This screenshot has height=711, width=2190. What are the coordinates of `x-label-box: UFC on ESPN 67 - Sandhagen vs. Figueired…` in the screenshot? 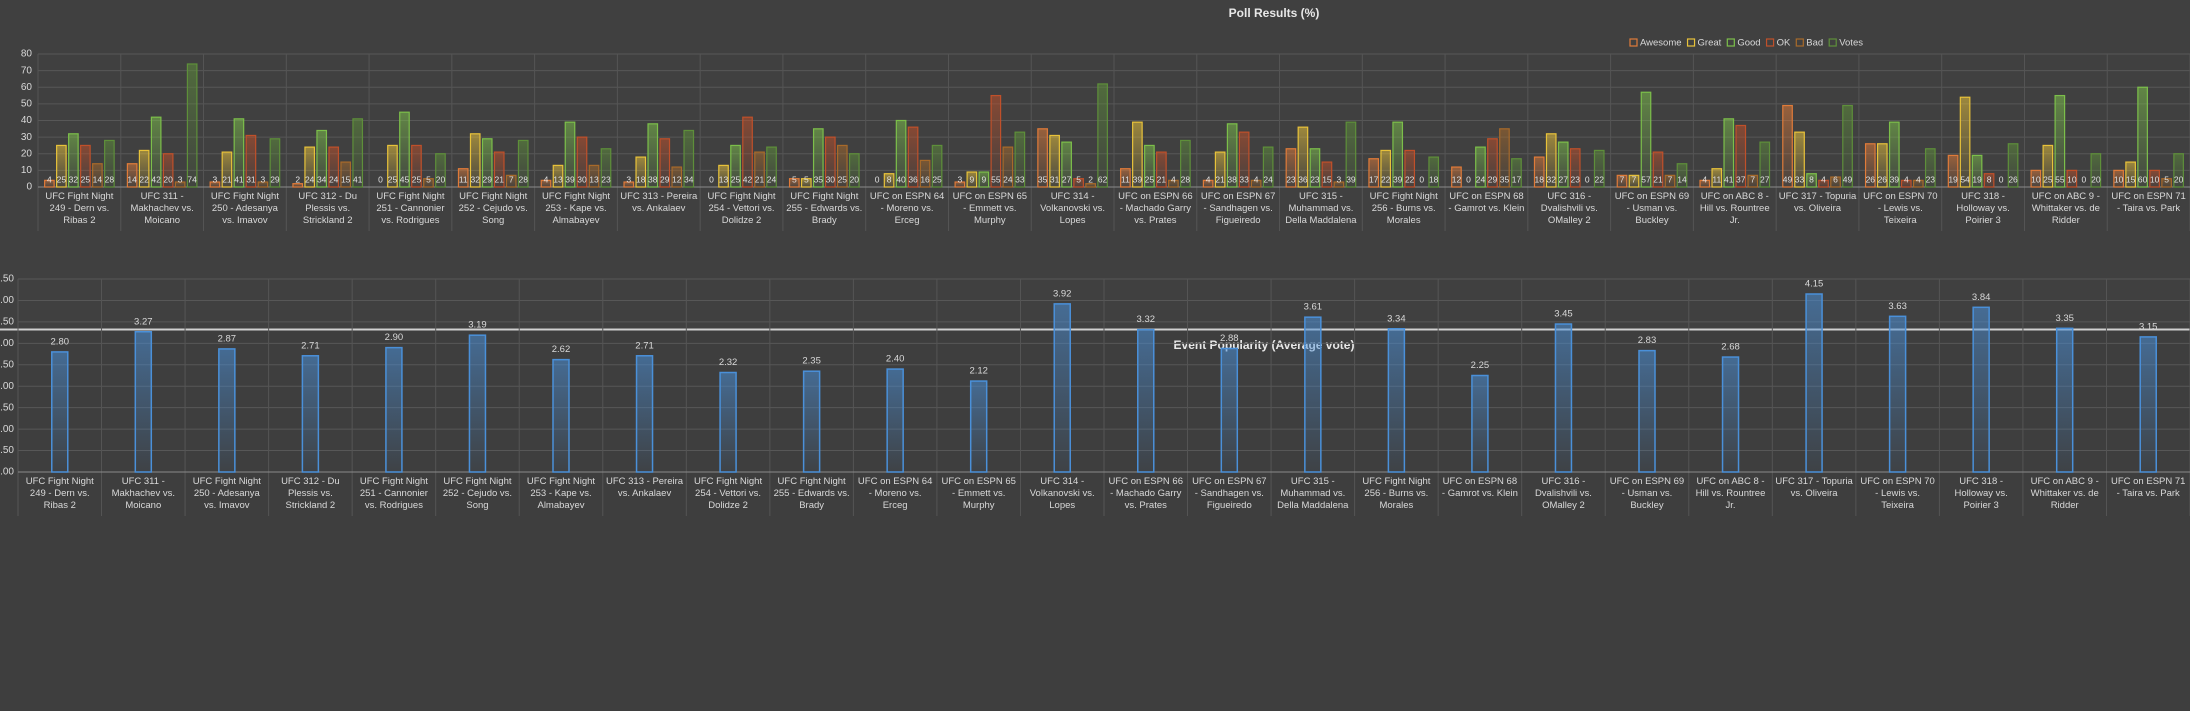 It's located at (1229, 493).